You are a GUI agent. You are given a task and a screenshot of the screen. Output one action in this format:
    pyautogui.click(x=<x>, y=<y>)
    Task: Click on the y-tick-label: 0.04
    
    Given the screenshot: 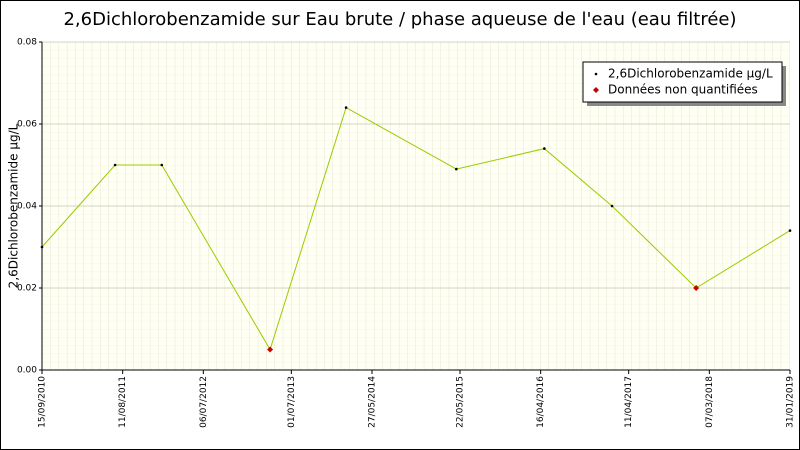 What is the action you would take?
    pyautogui.click(x=27, y=207)
    